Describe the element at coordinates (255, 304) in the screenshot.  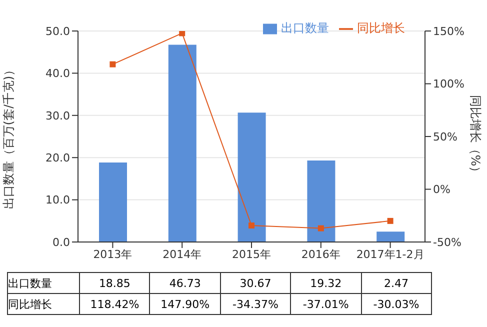
I see `data-label: -34.37%` at that location.